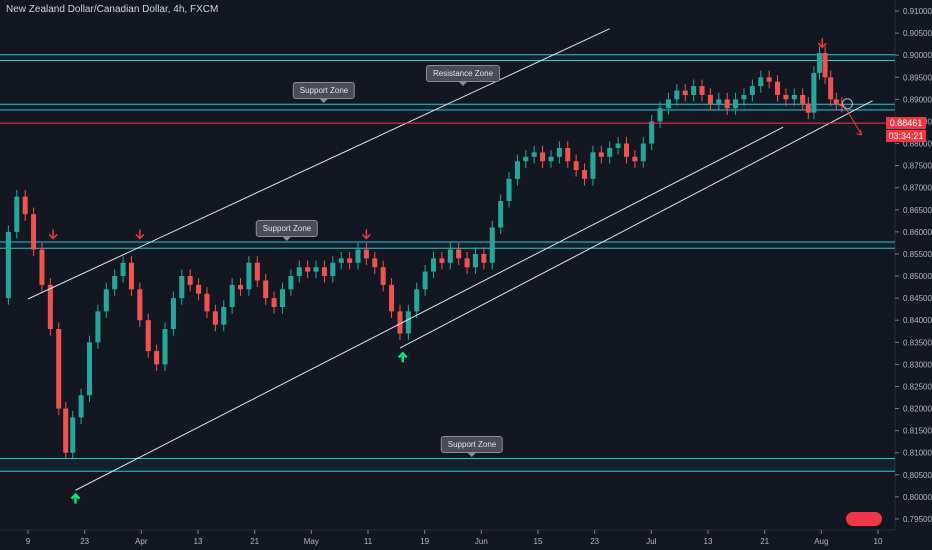  I want to click on zone-label-support-lower: Support Zone, so click(472, 447).